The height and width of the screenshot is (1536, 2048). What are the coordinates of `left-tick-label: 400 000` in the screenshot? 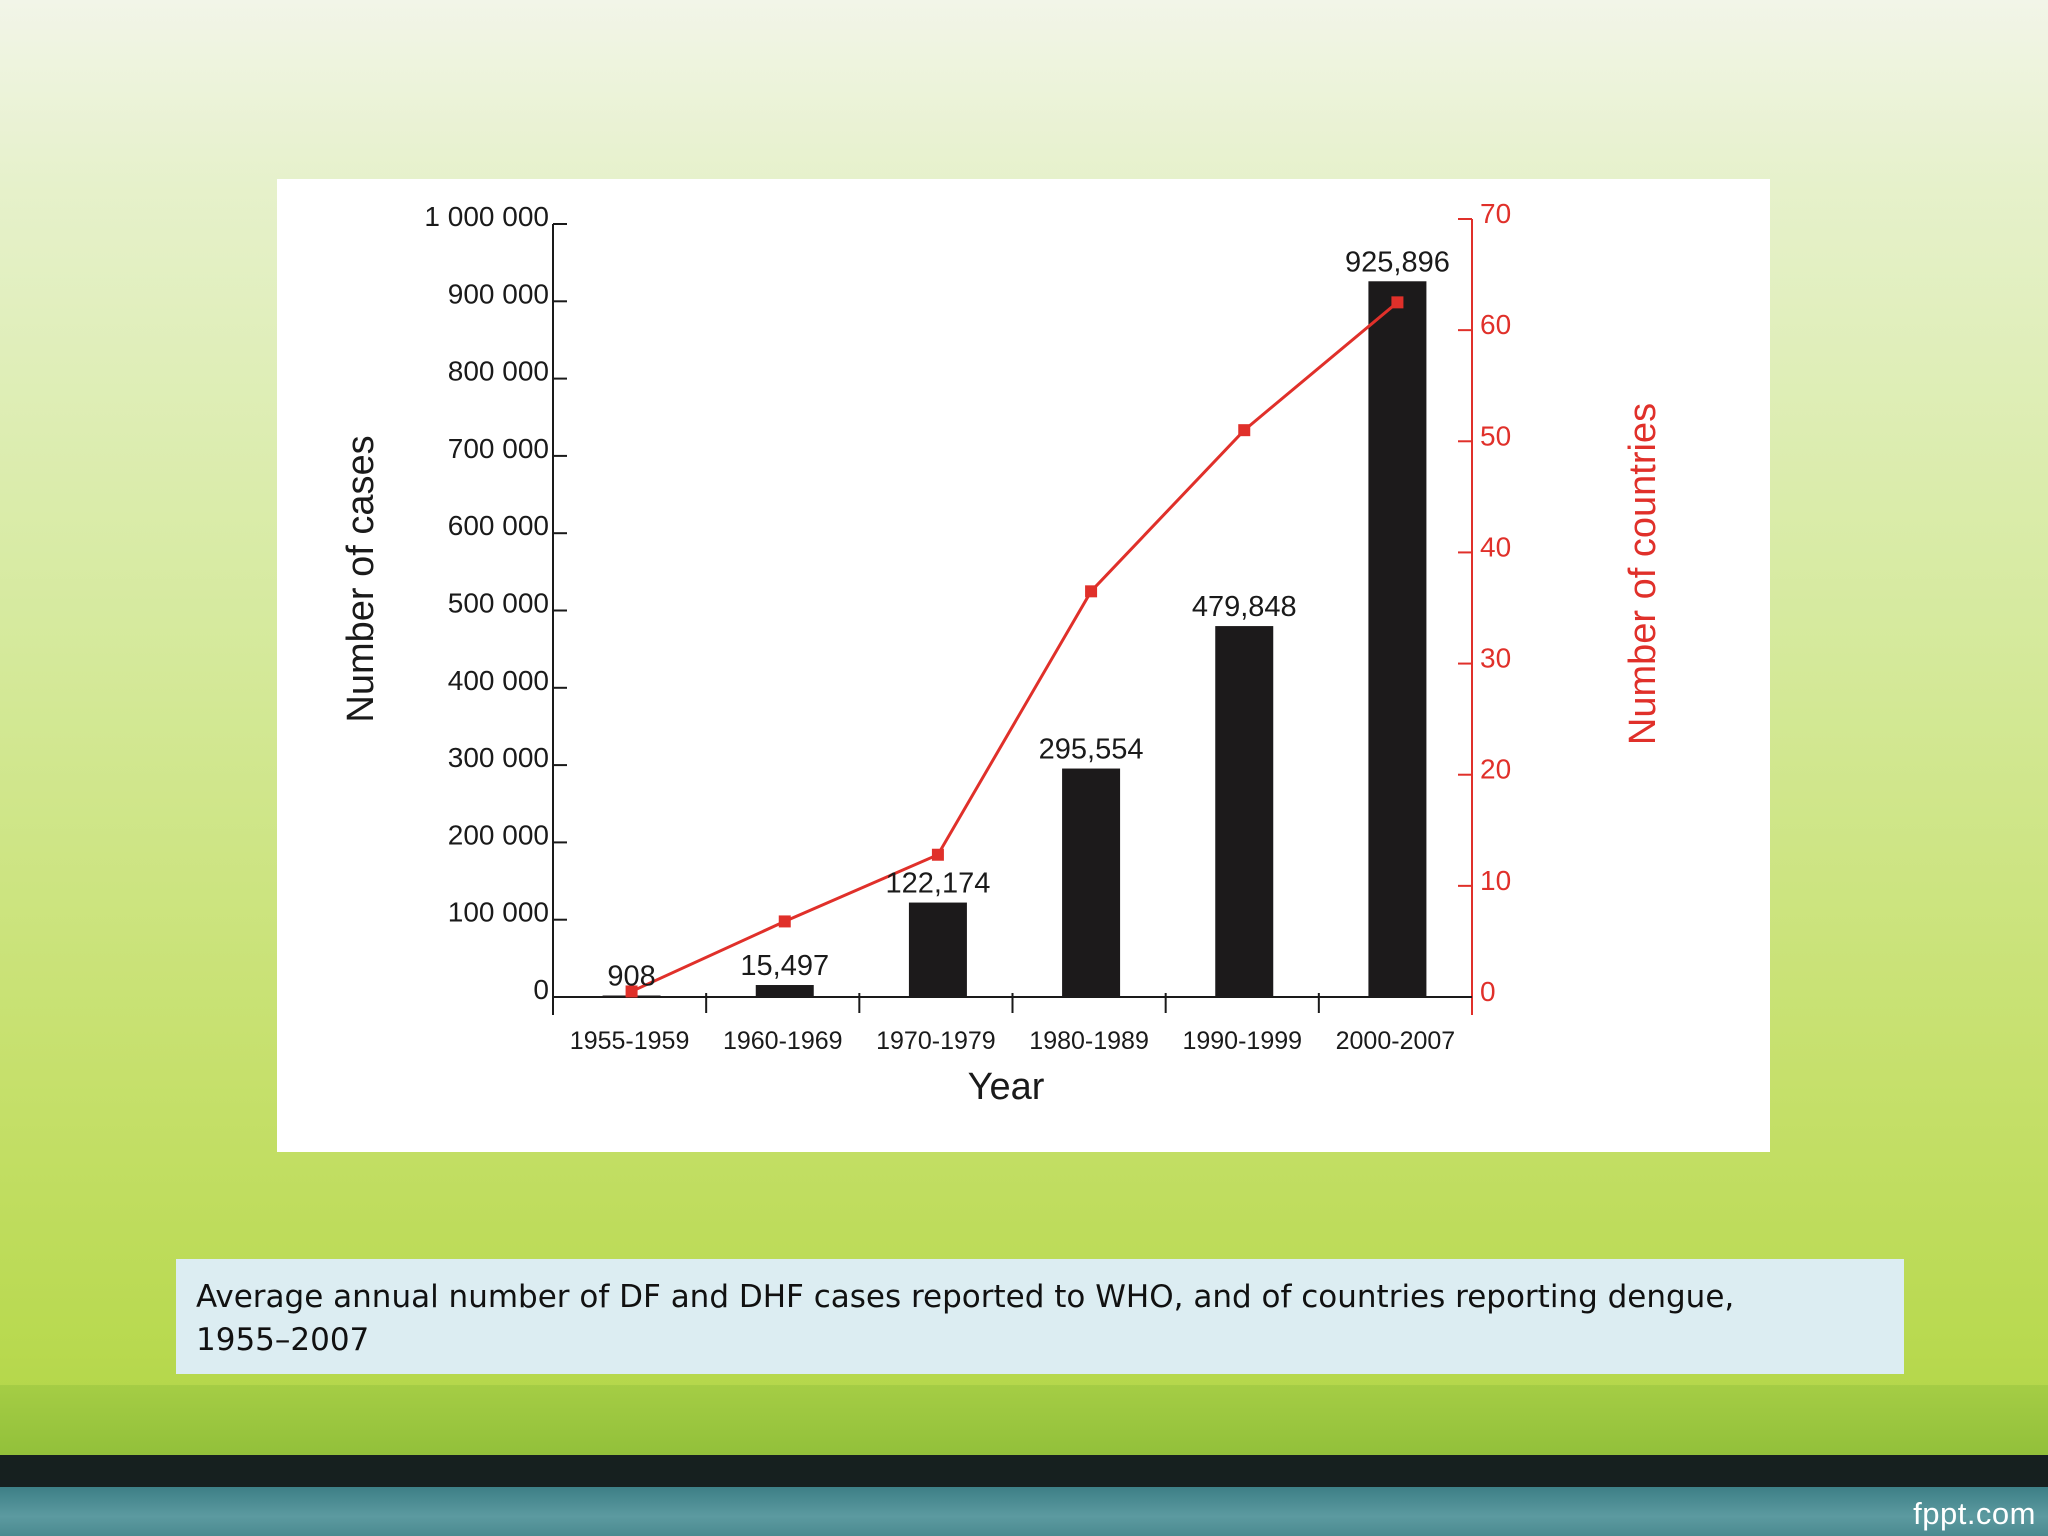 It's located at (498, 680).